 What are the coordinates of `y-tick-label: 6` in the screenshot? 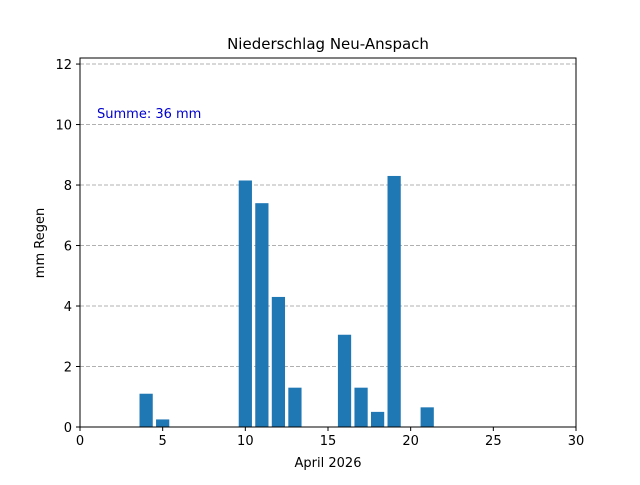 It's located at (68, 247).